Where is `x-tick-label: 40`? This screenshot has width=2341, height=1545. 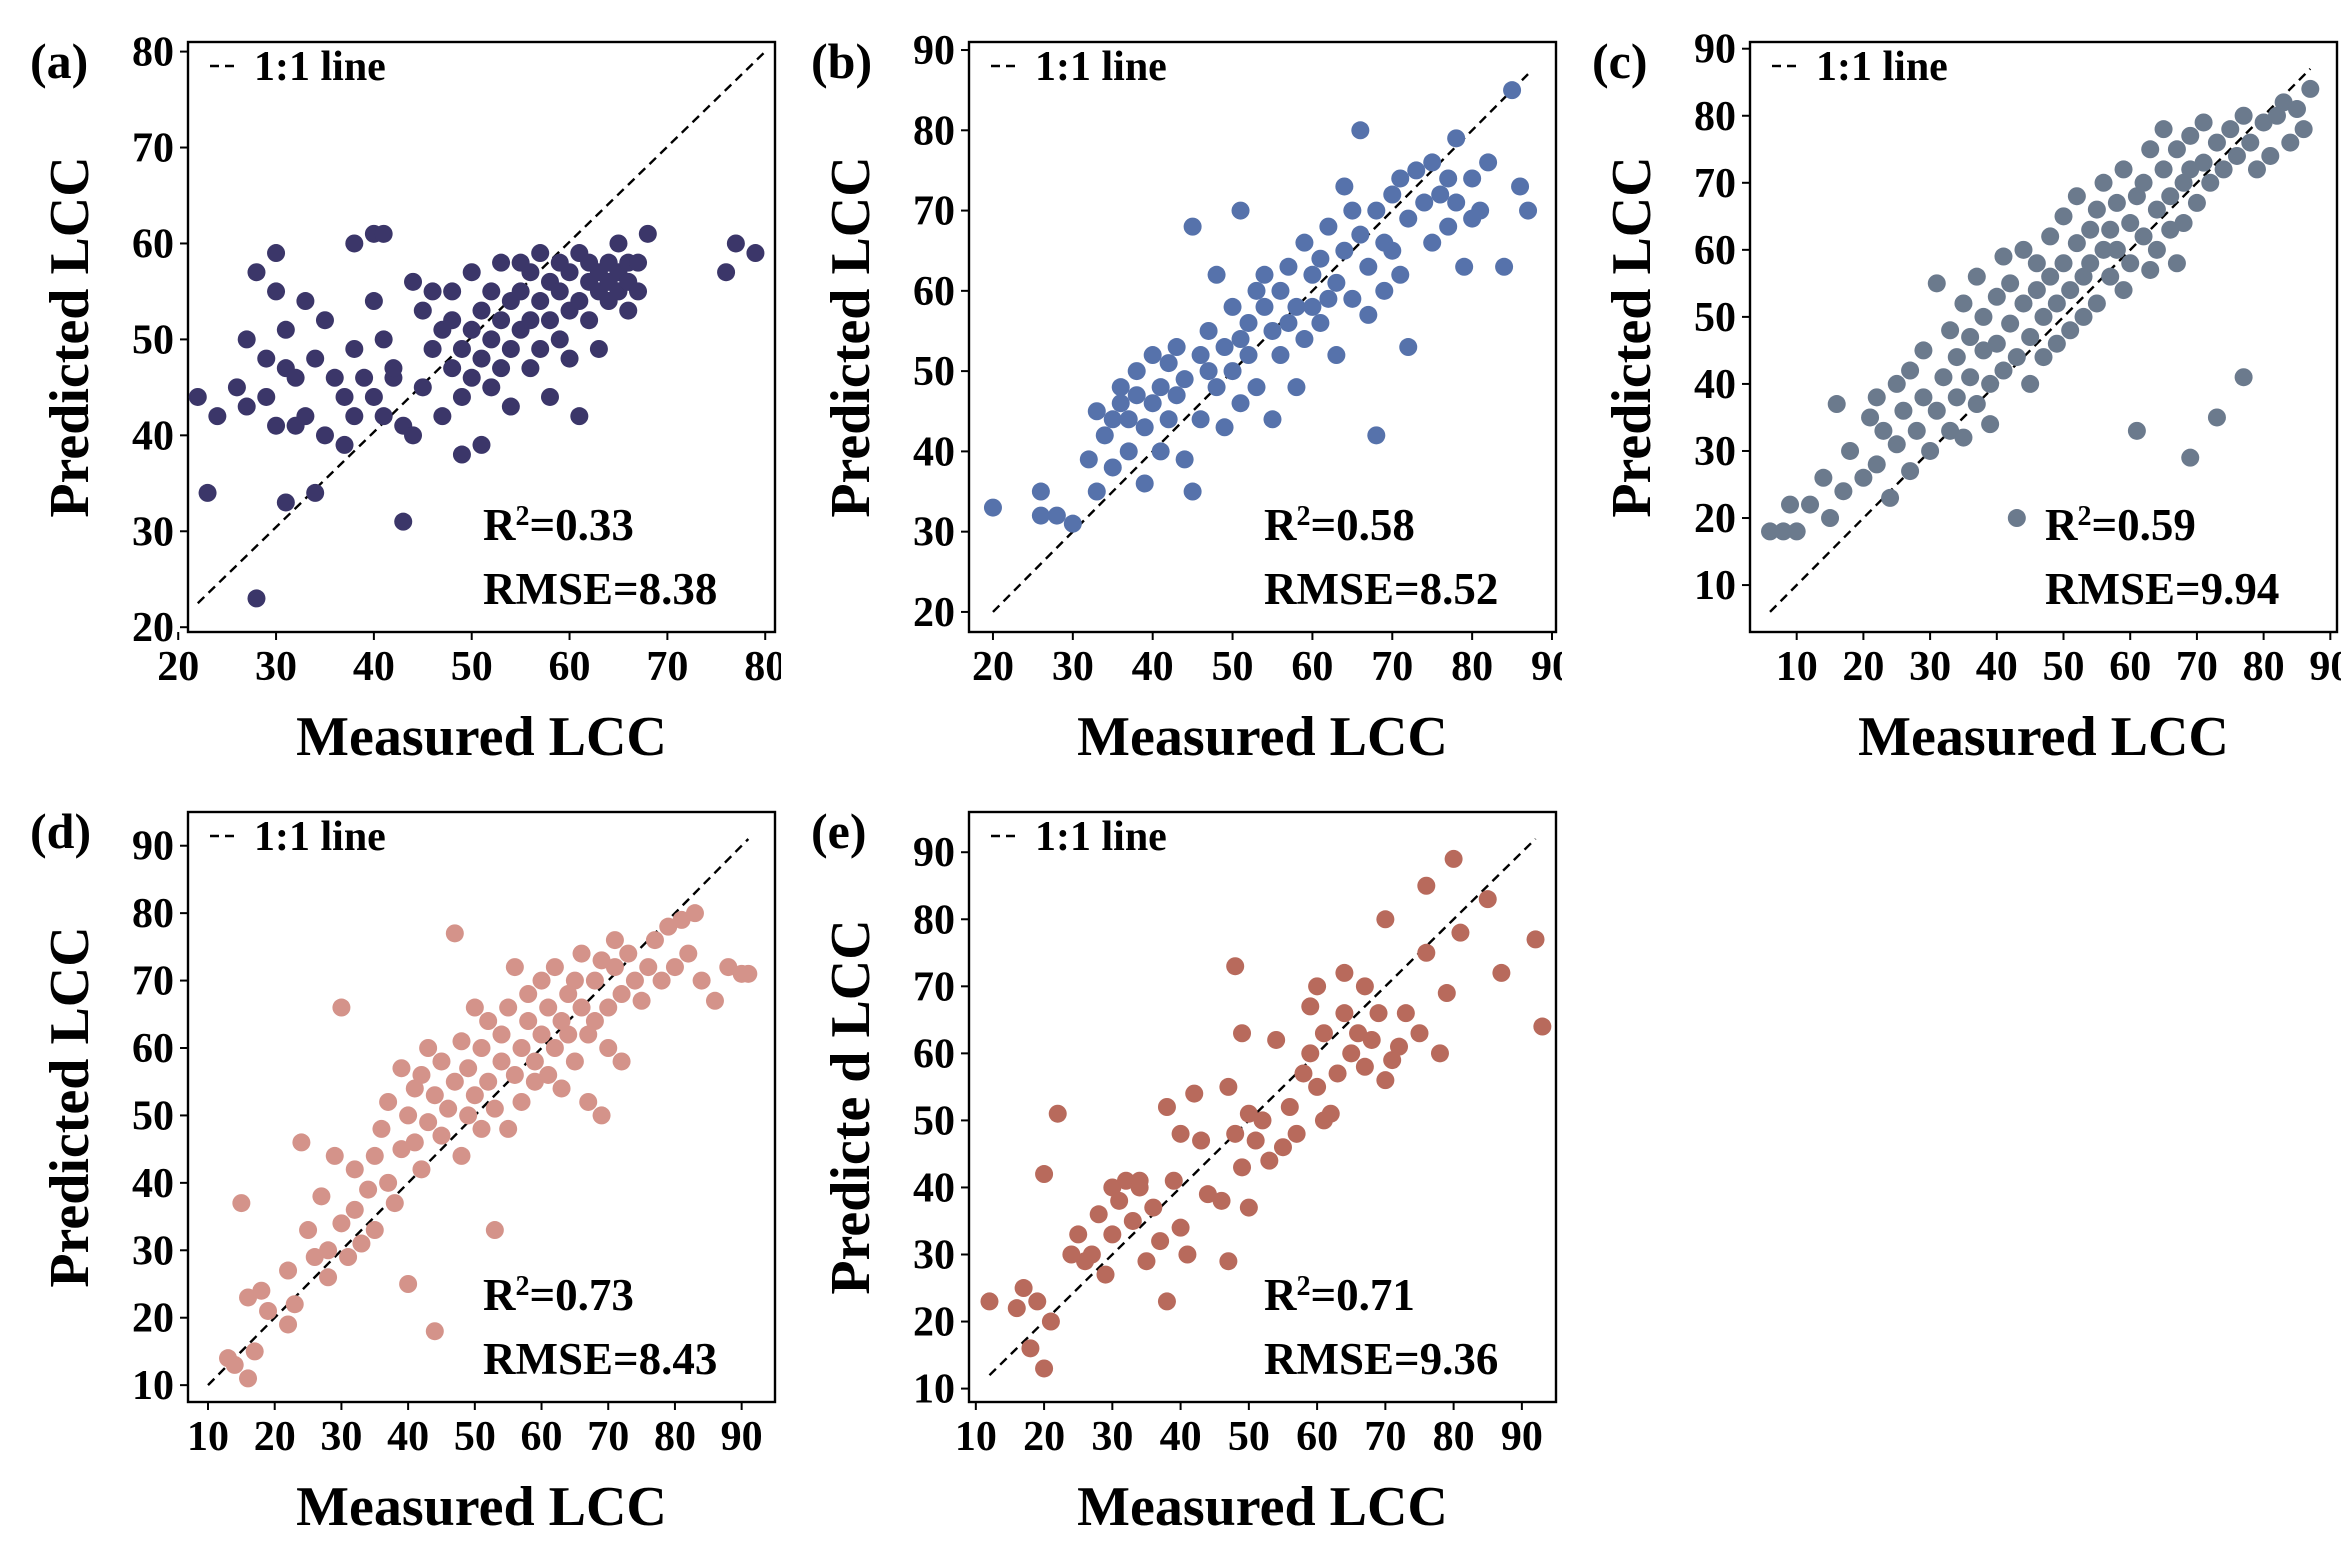
x-tick-label: 40 is located at coordinates (1181, 1437).